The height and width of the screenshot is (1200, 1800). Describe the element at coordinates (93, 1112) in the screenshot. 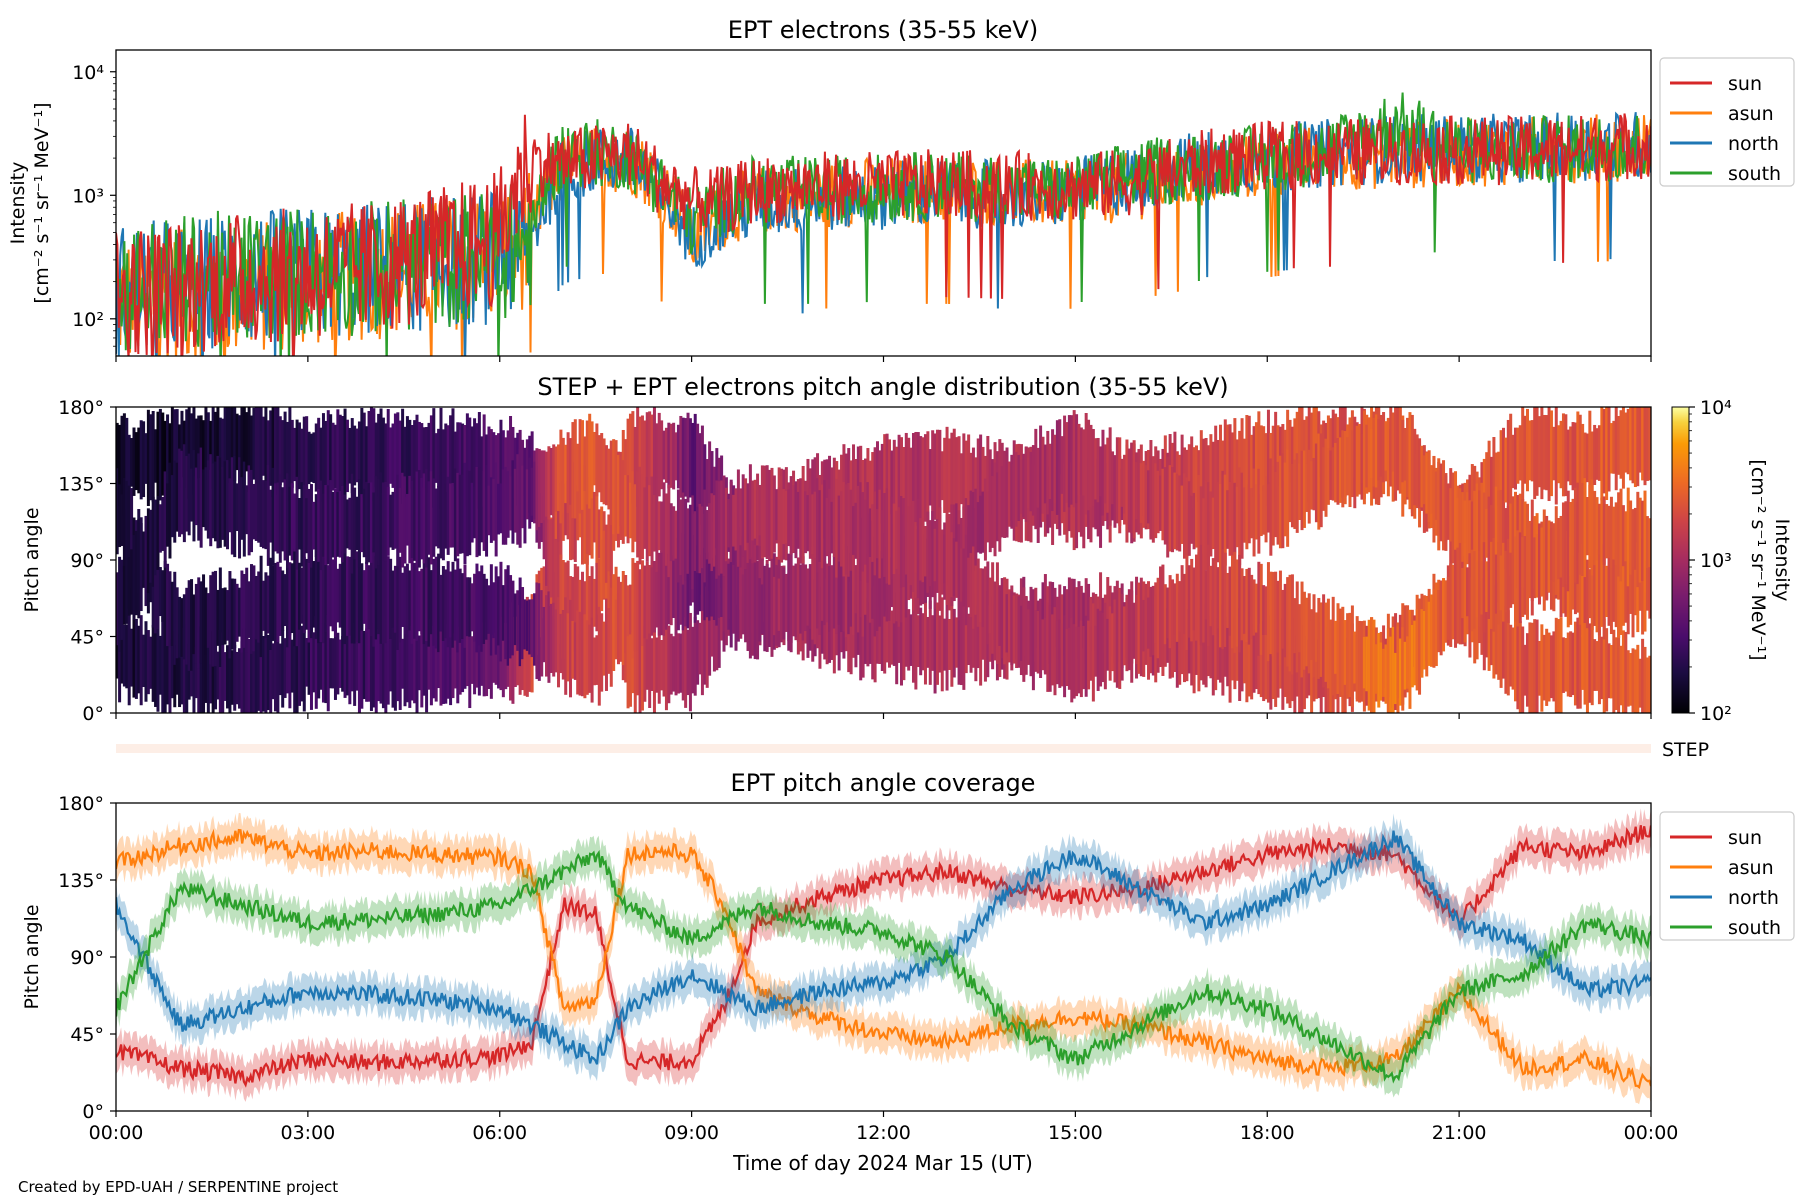

I see `y-tick-label: 0°` at that location.